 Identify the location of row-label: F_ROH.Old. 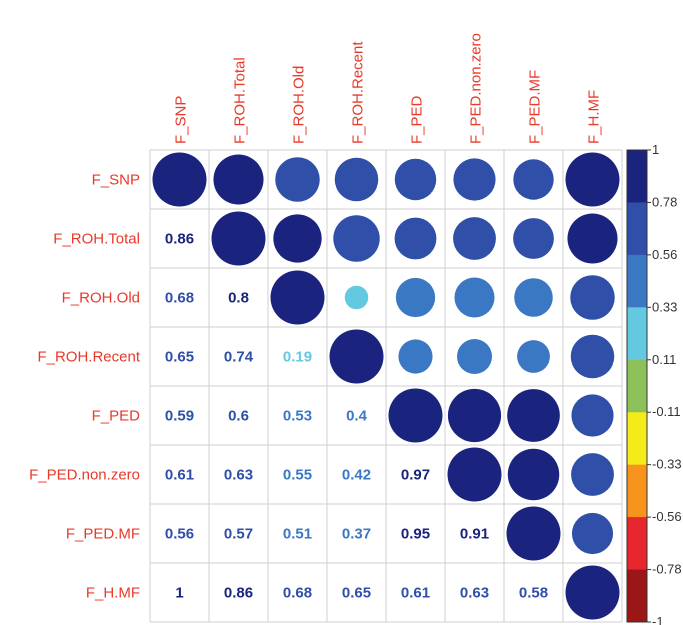
(101, 298).